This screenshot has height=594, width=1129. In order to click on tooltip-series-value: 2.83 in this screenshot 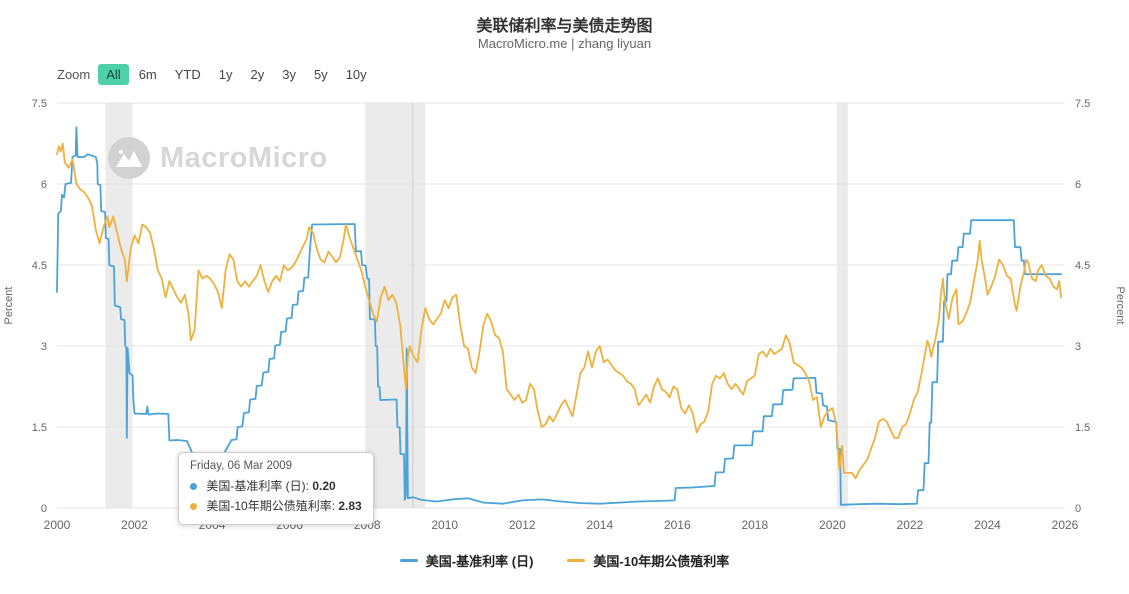, I will do `click(350, 505)`.